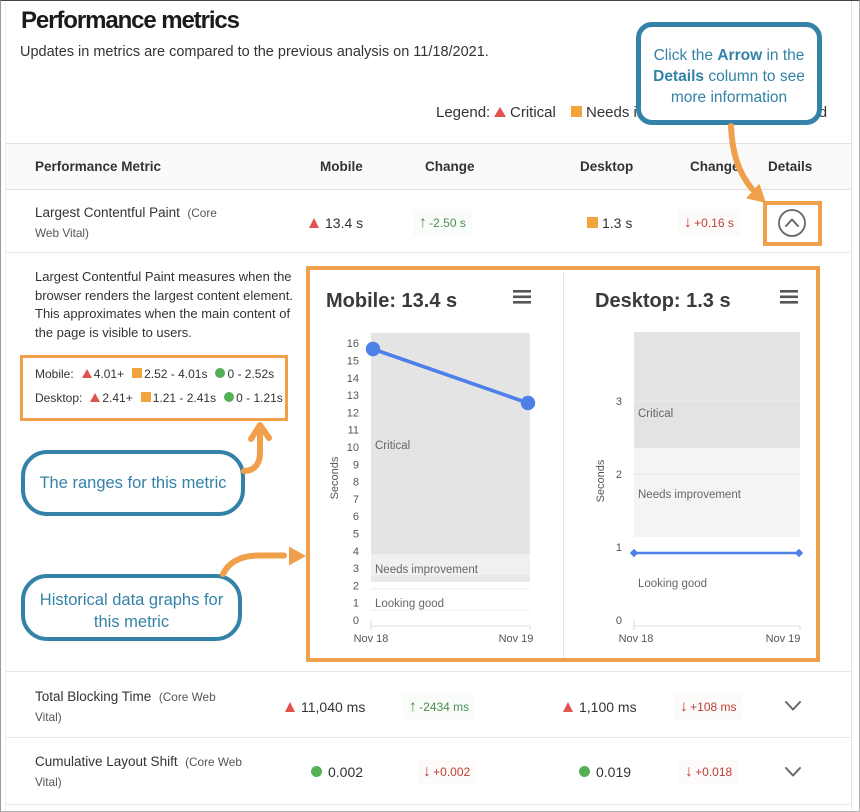 The image size is (860, 812). What do you see at coordinates (353, 413) in the screenshot?
I see `svg-text: 12` at bounding box center [353, 413].